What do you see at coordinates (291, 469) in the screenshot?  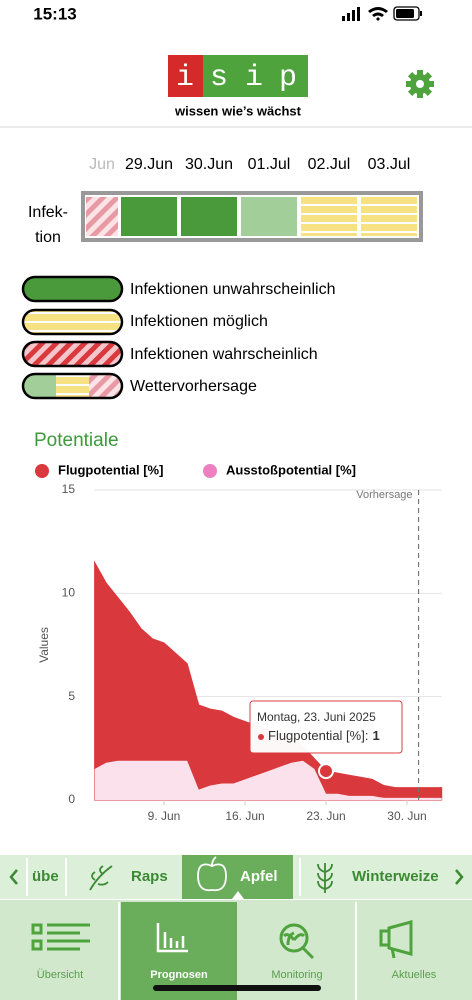 I see `legend-label: Ausstoßpotential [%]` at bounding box center [291, 469].